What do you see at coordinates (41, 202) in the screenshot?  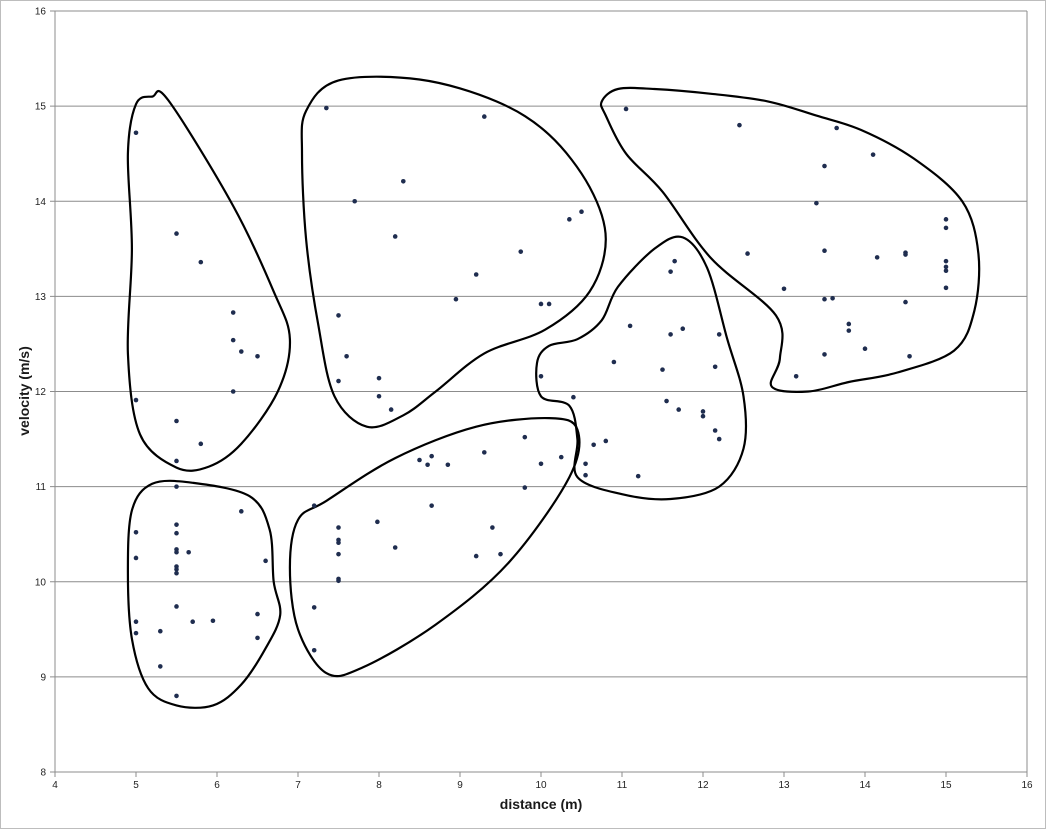 I see `y-tick-label: 14` at bounding box center [41, 202].